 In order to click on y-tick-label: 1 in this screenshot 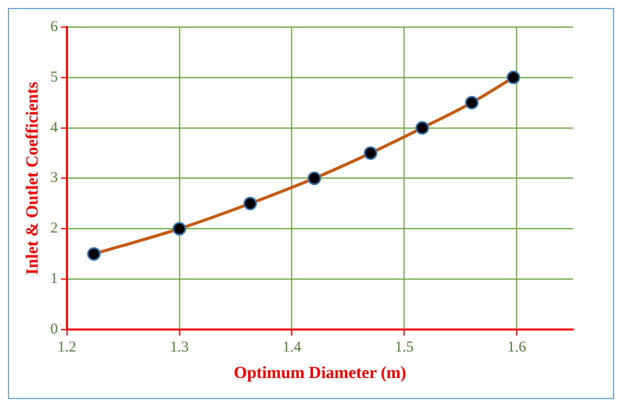, I will do `click(54, 279)`.